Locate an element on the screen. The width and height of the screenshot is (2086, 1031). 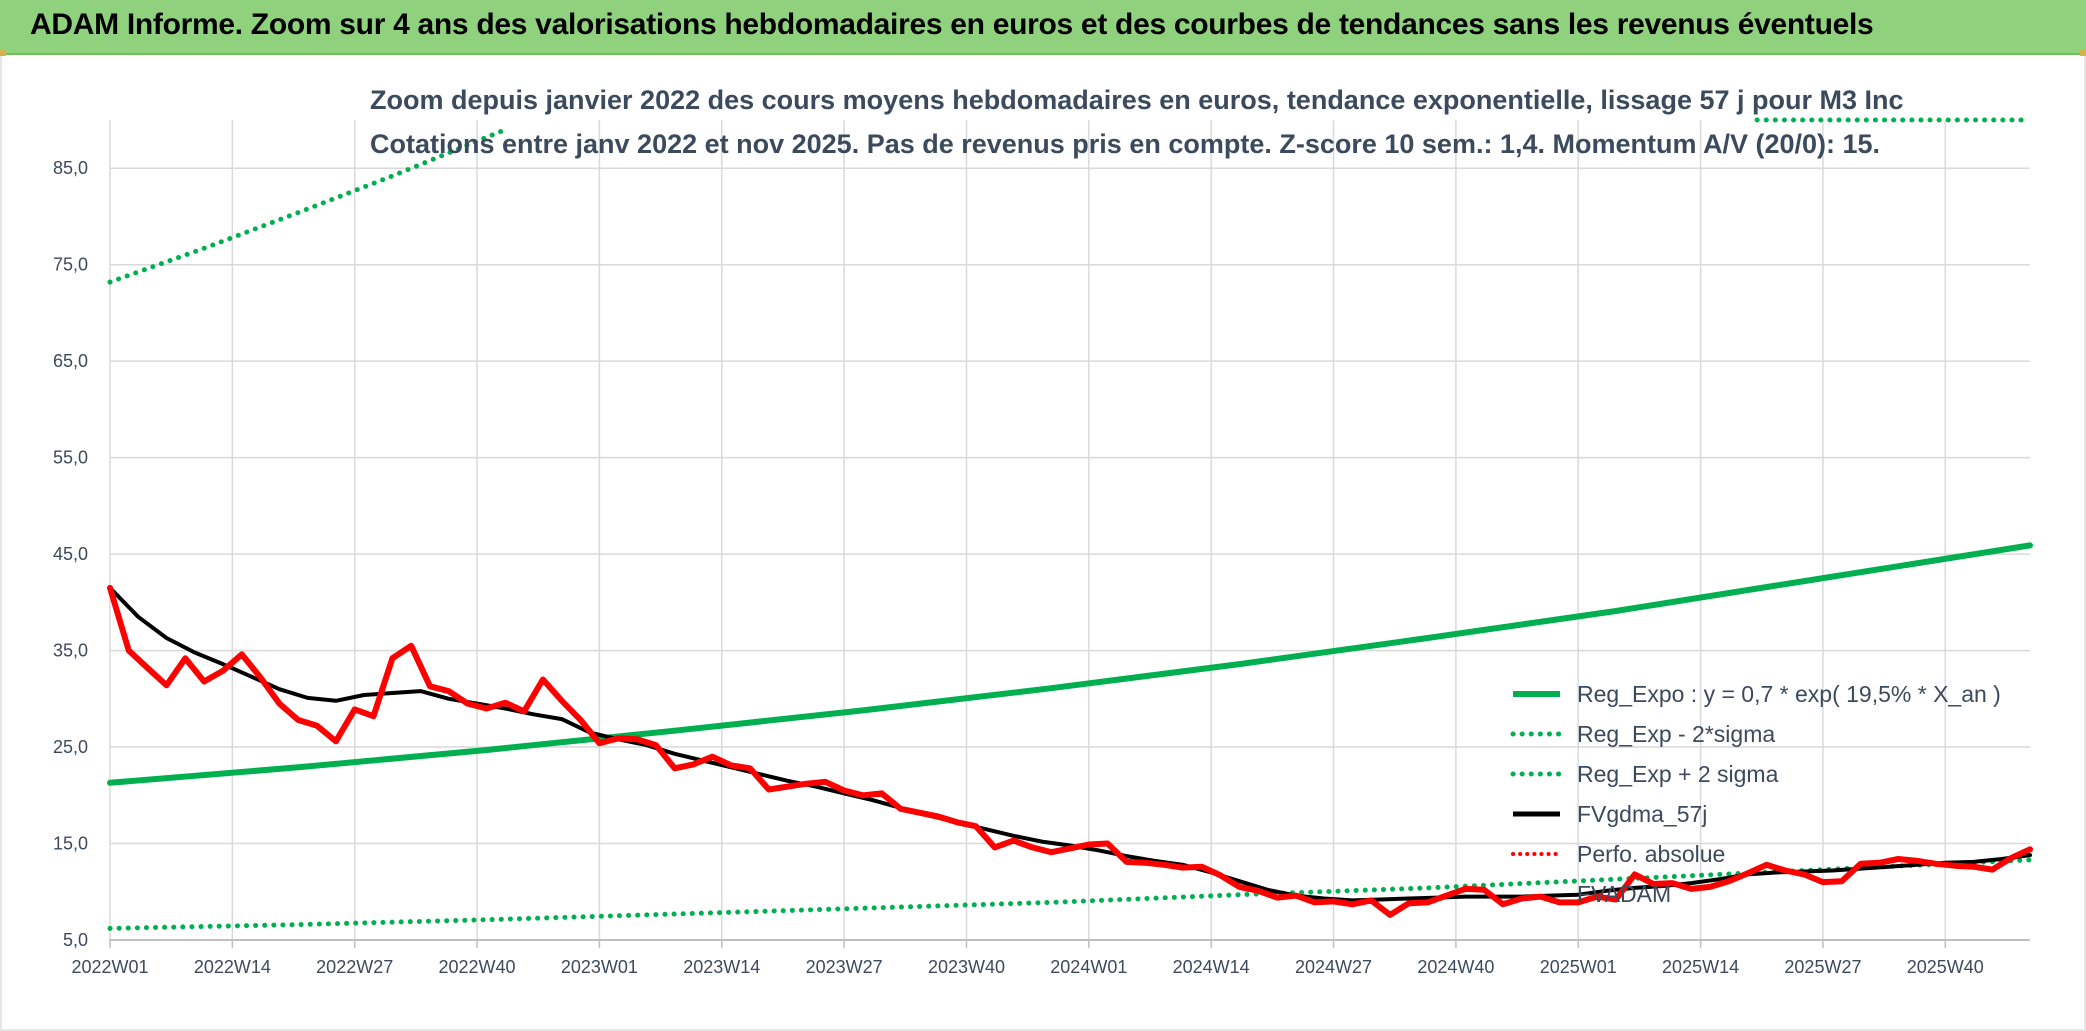
x-tick-label: 2025W01 is located at coordinates (1578, 967).